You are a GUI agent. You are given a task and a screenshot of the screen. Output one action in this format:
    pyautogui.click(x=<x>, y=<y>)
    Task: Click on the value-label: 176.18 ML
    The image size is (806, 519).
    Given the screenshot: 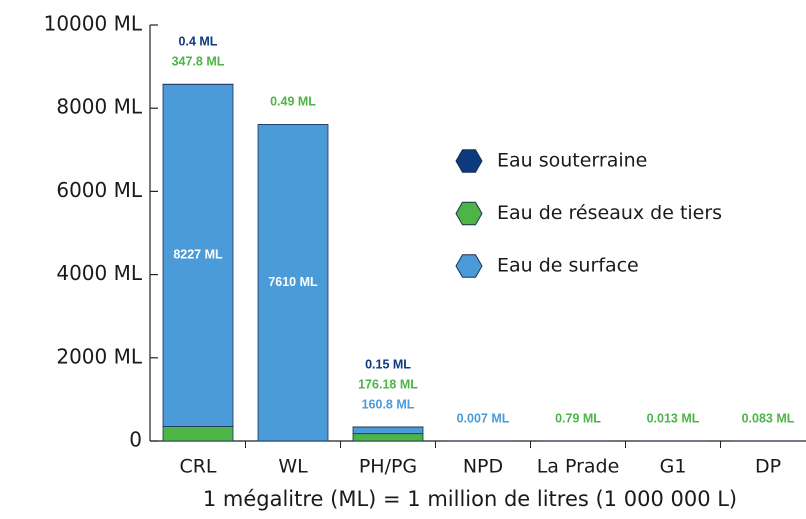 What is the action you would take?
    pyautogui.click(x=388, y=384)
    